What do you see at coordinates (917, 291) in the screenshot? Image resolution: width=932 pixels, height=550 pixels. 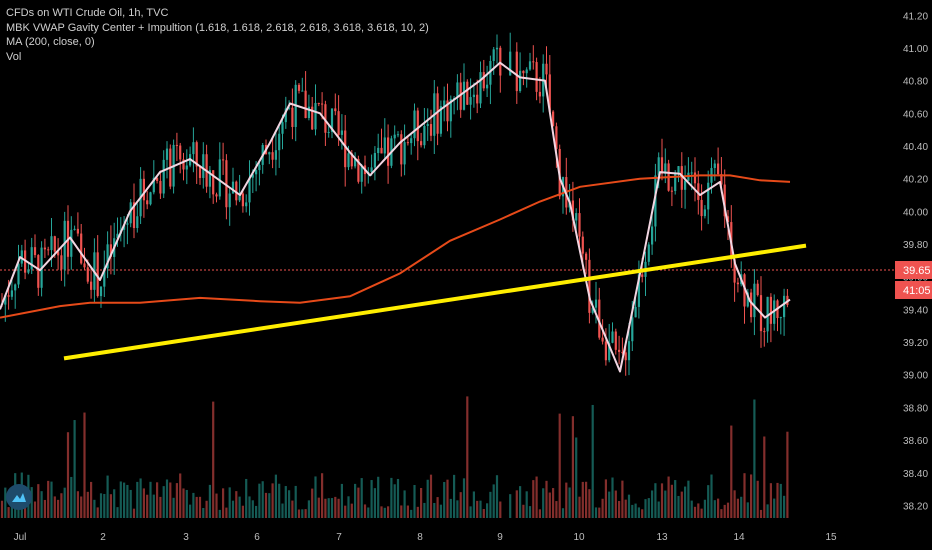 I see `countdown-label: 41:05` at bounding box center [917, 291].